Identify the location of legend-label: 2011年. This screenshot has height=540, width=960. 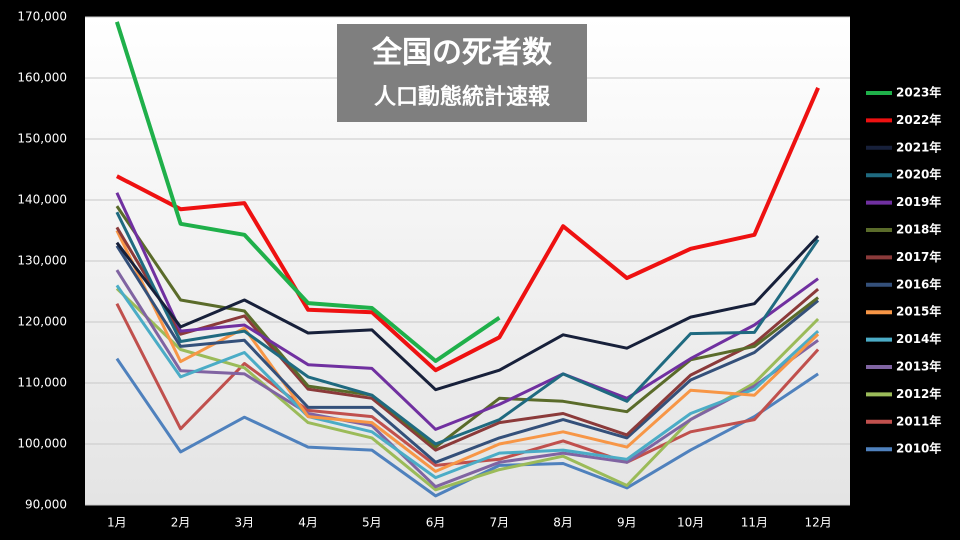
(918, 420).